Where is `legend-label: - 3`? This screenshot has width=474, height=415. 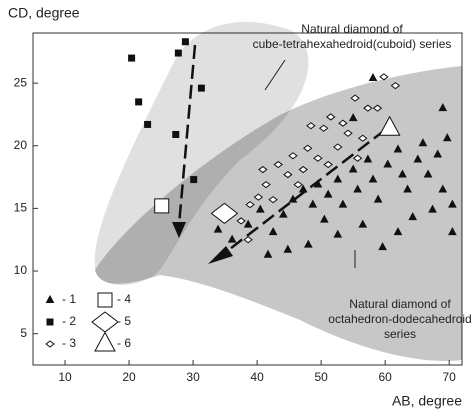
legend-label: - 3 is located at coordinates (69, 343).